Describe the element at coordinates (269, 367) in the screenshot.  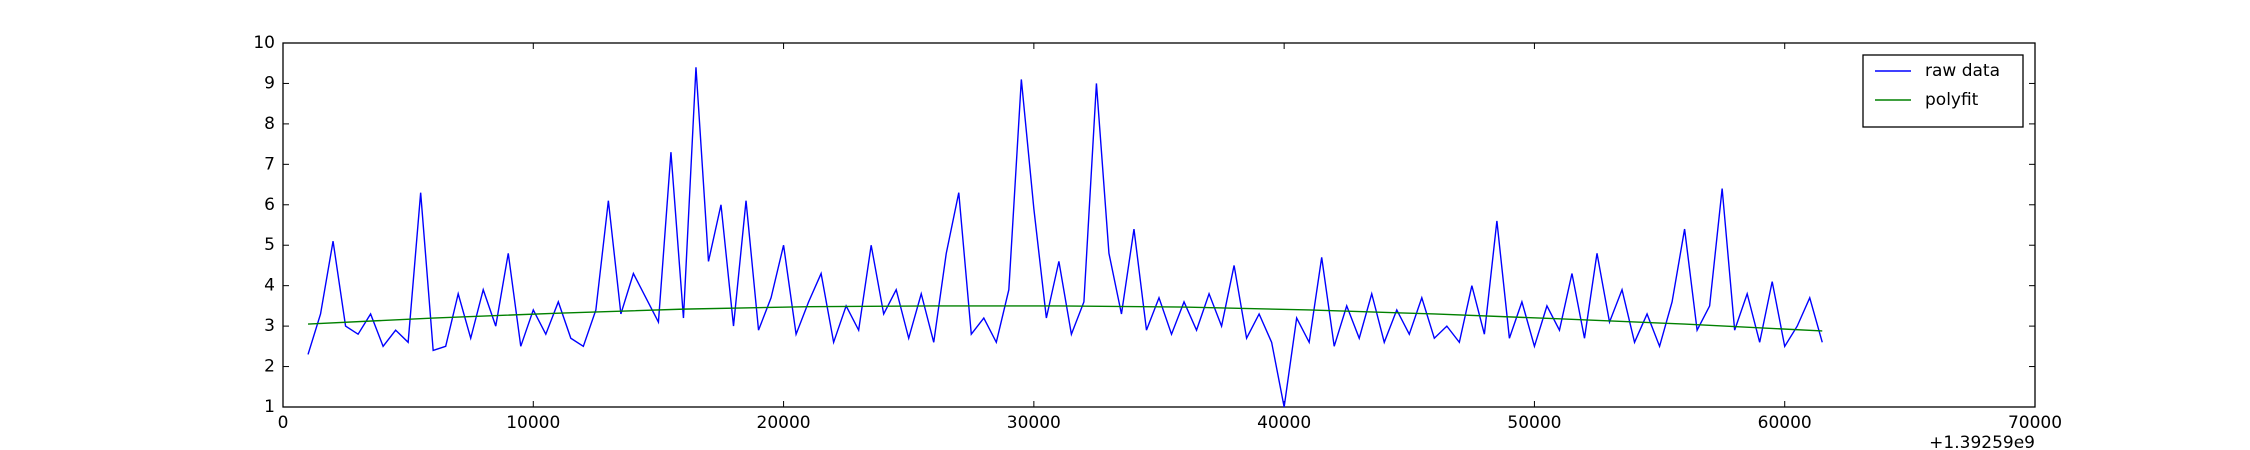
I see `y-tick-label: 2` at that location.